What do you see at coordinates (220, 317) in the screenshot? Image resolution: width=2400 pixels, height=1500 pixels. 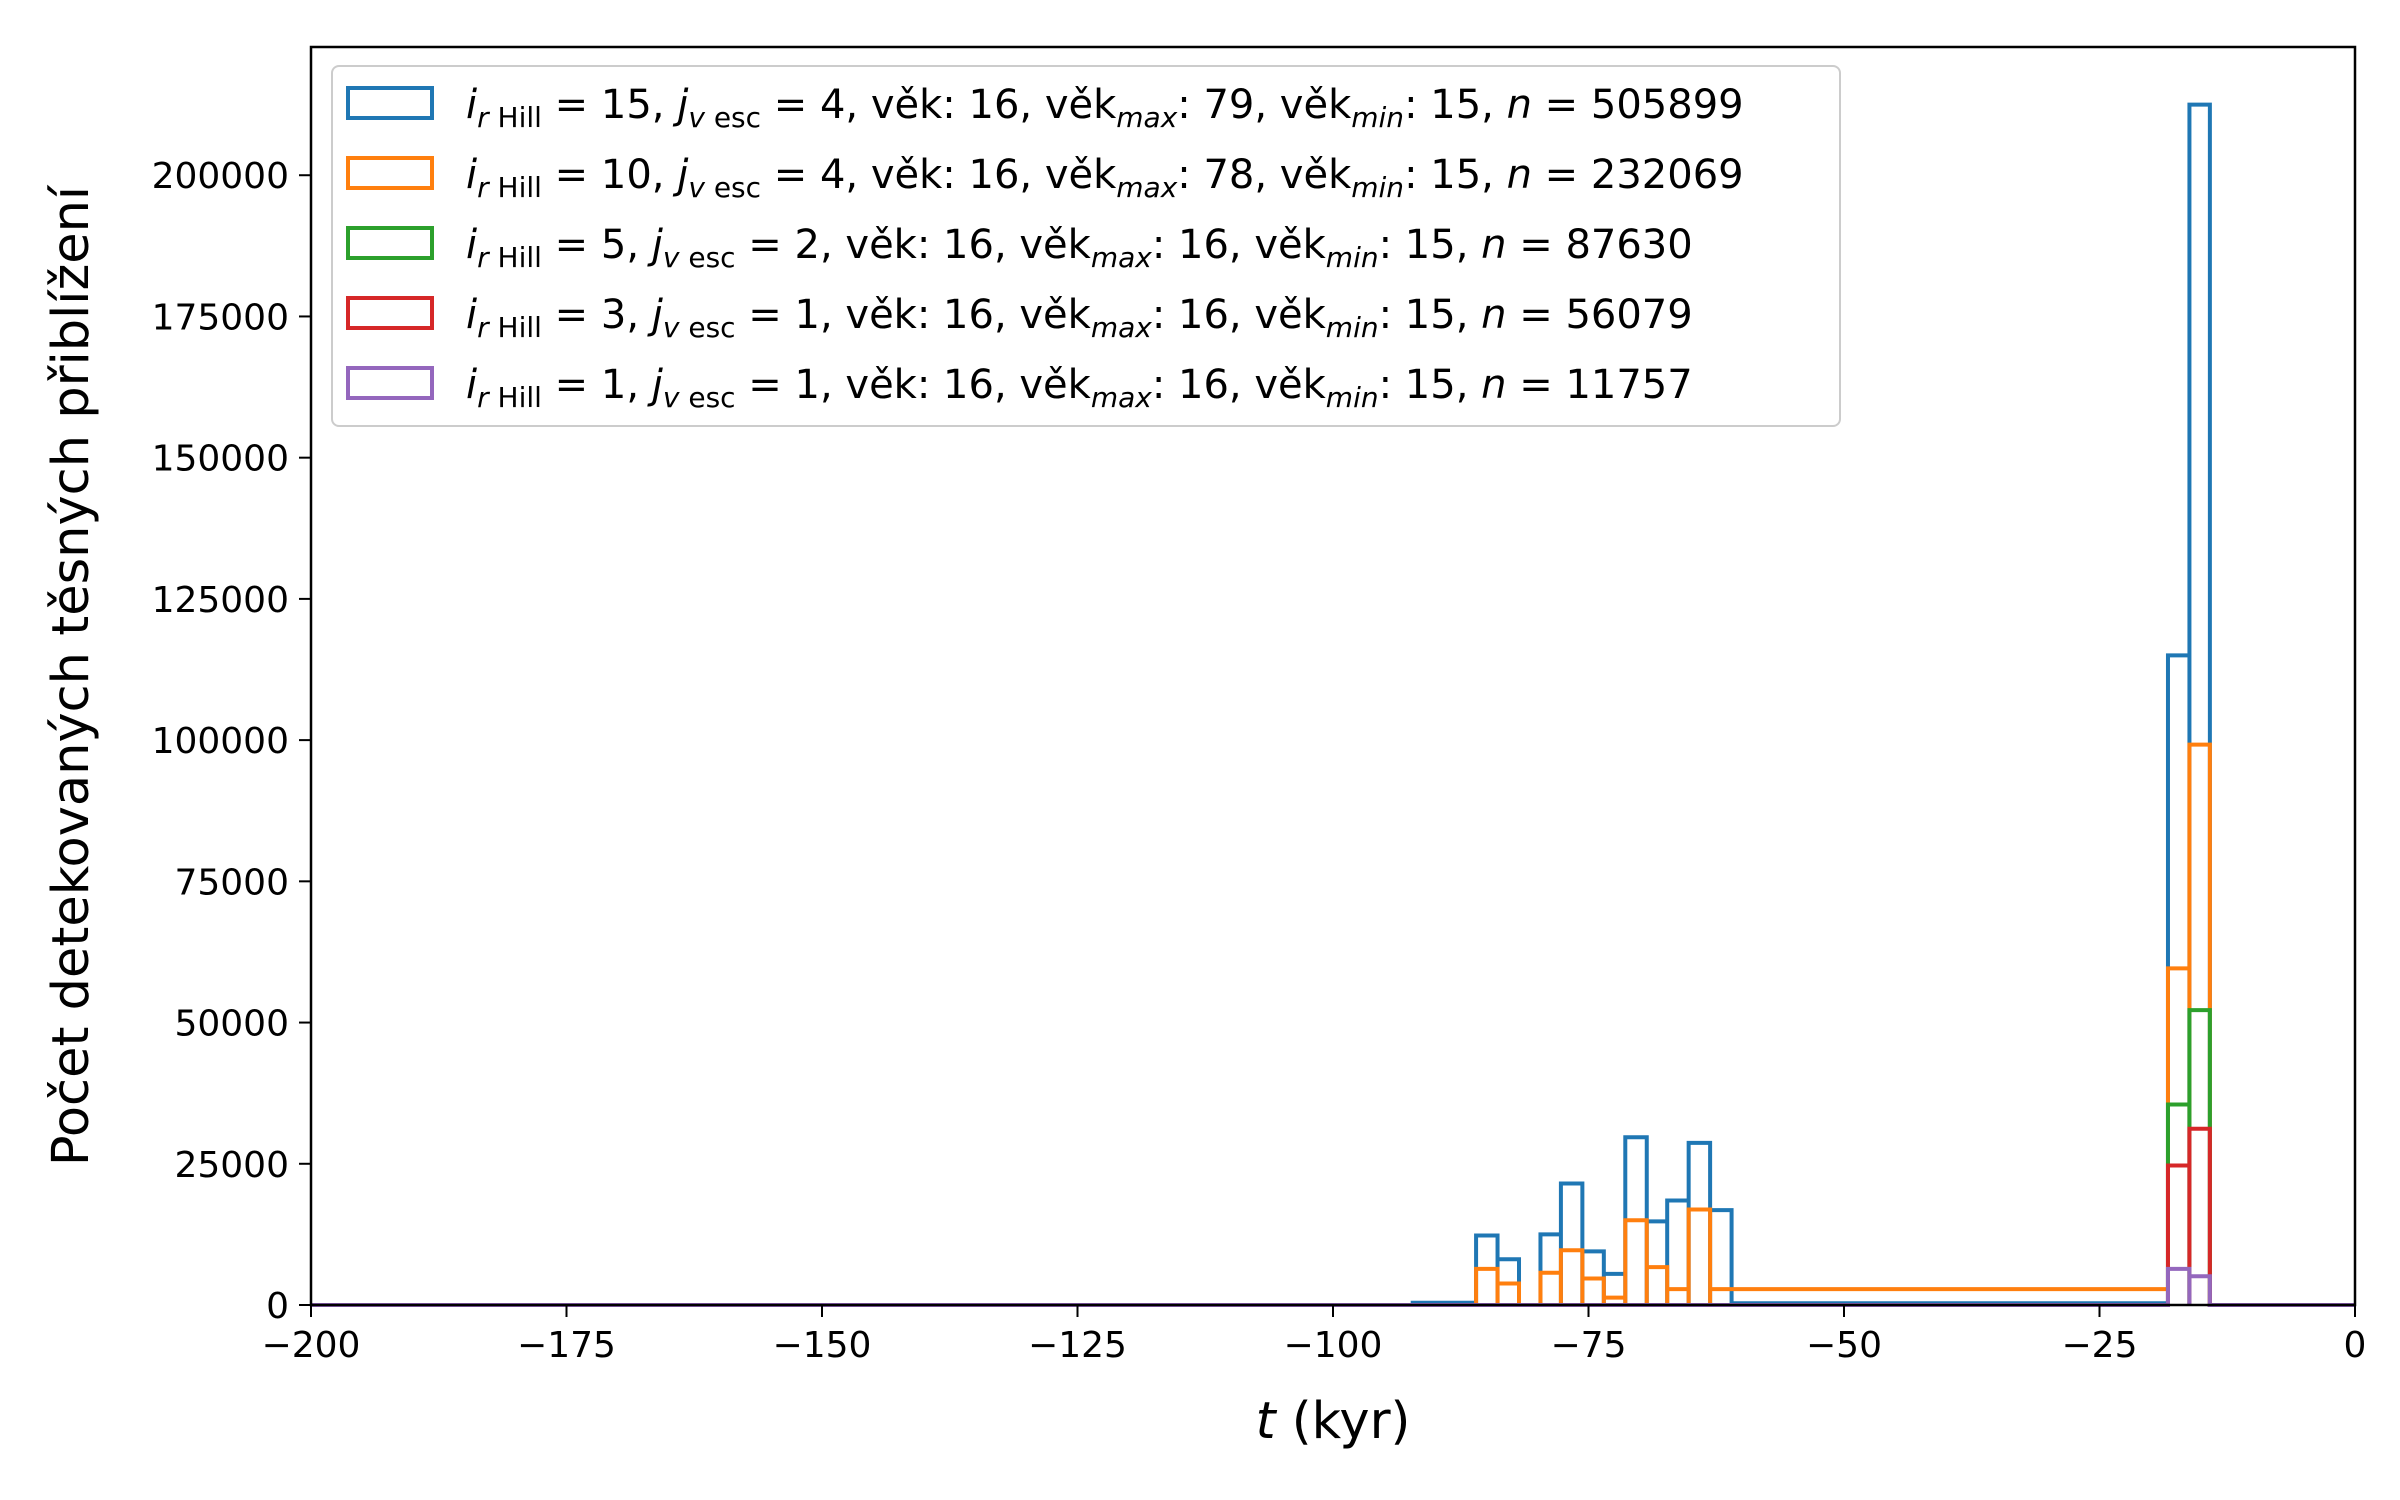 I see `y-tick-label: 175000` at bounding box center [220, 317].